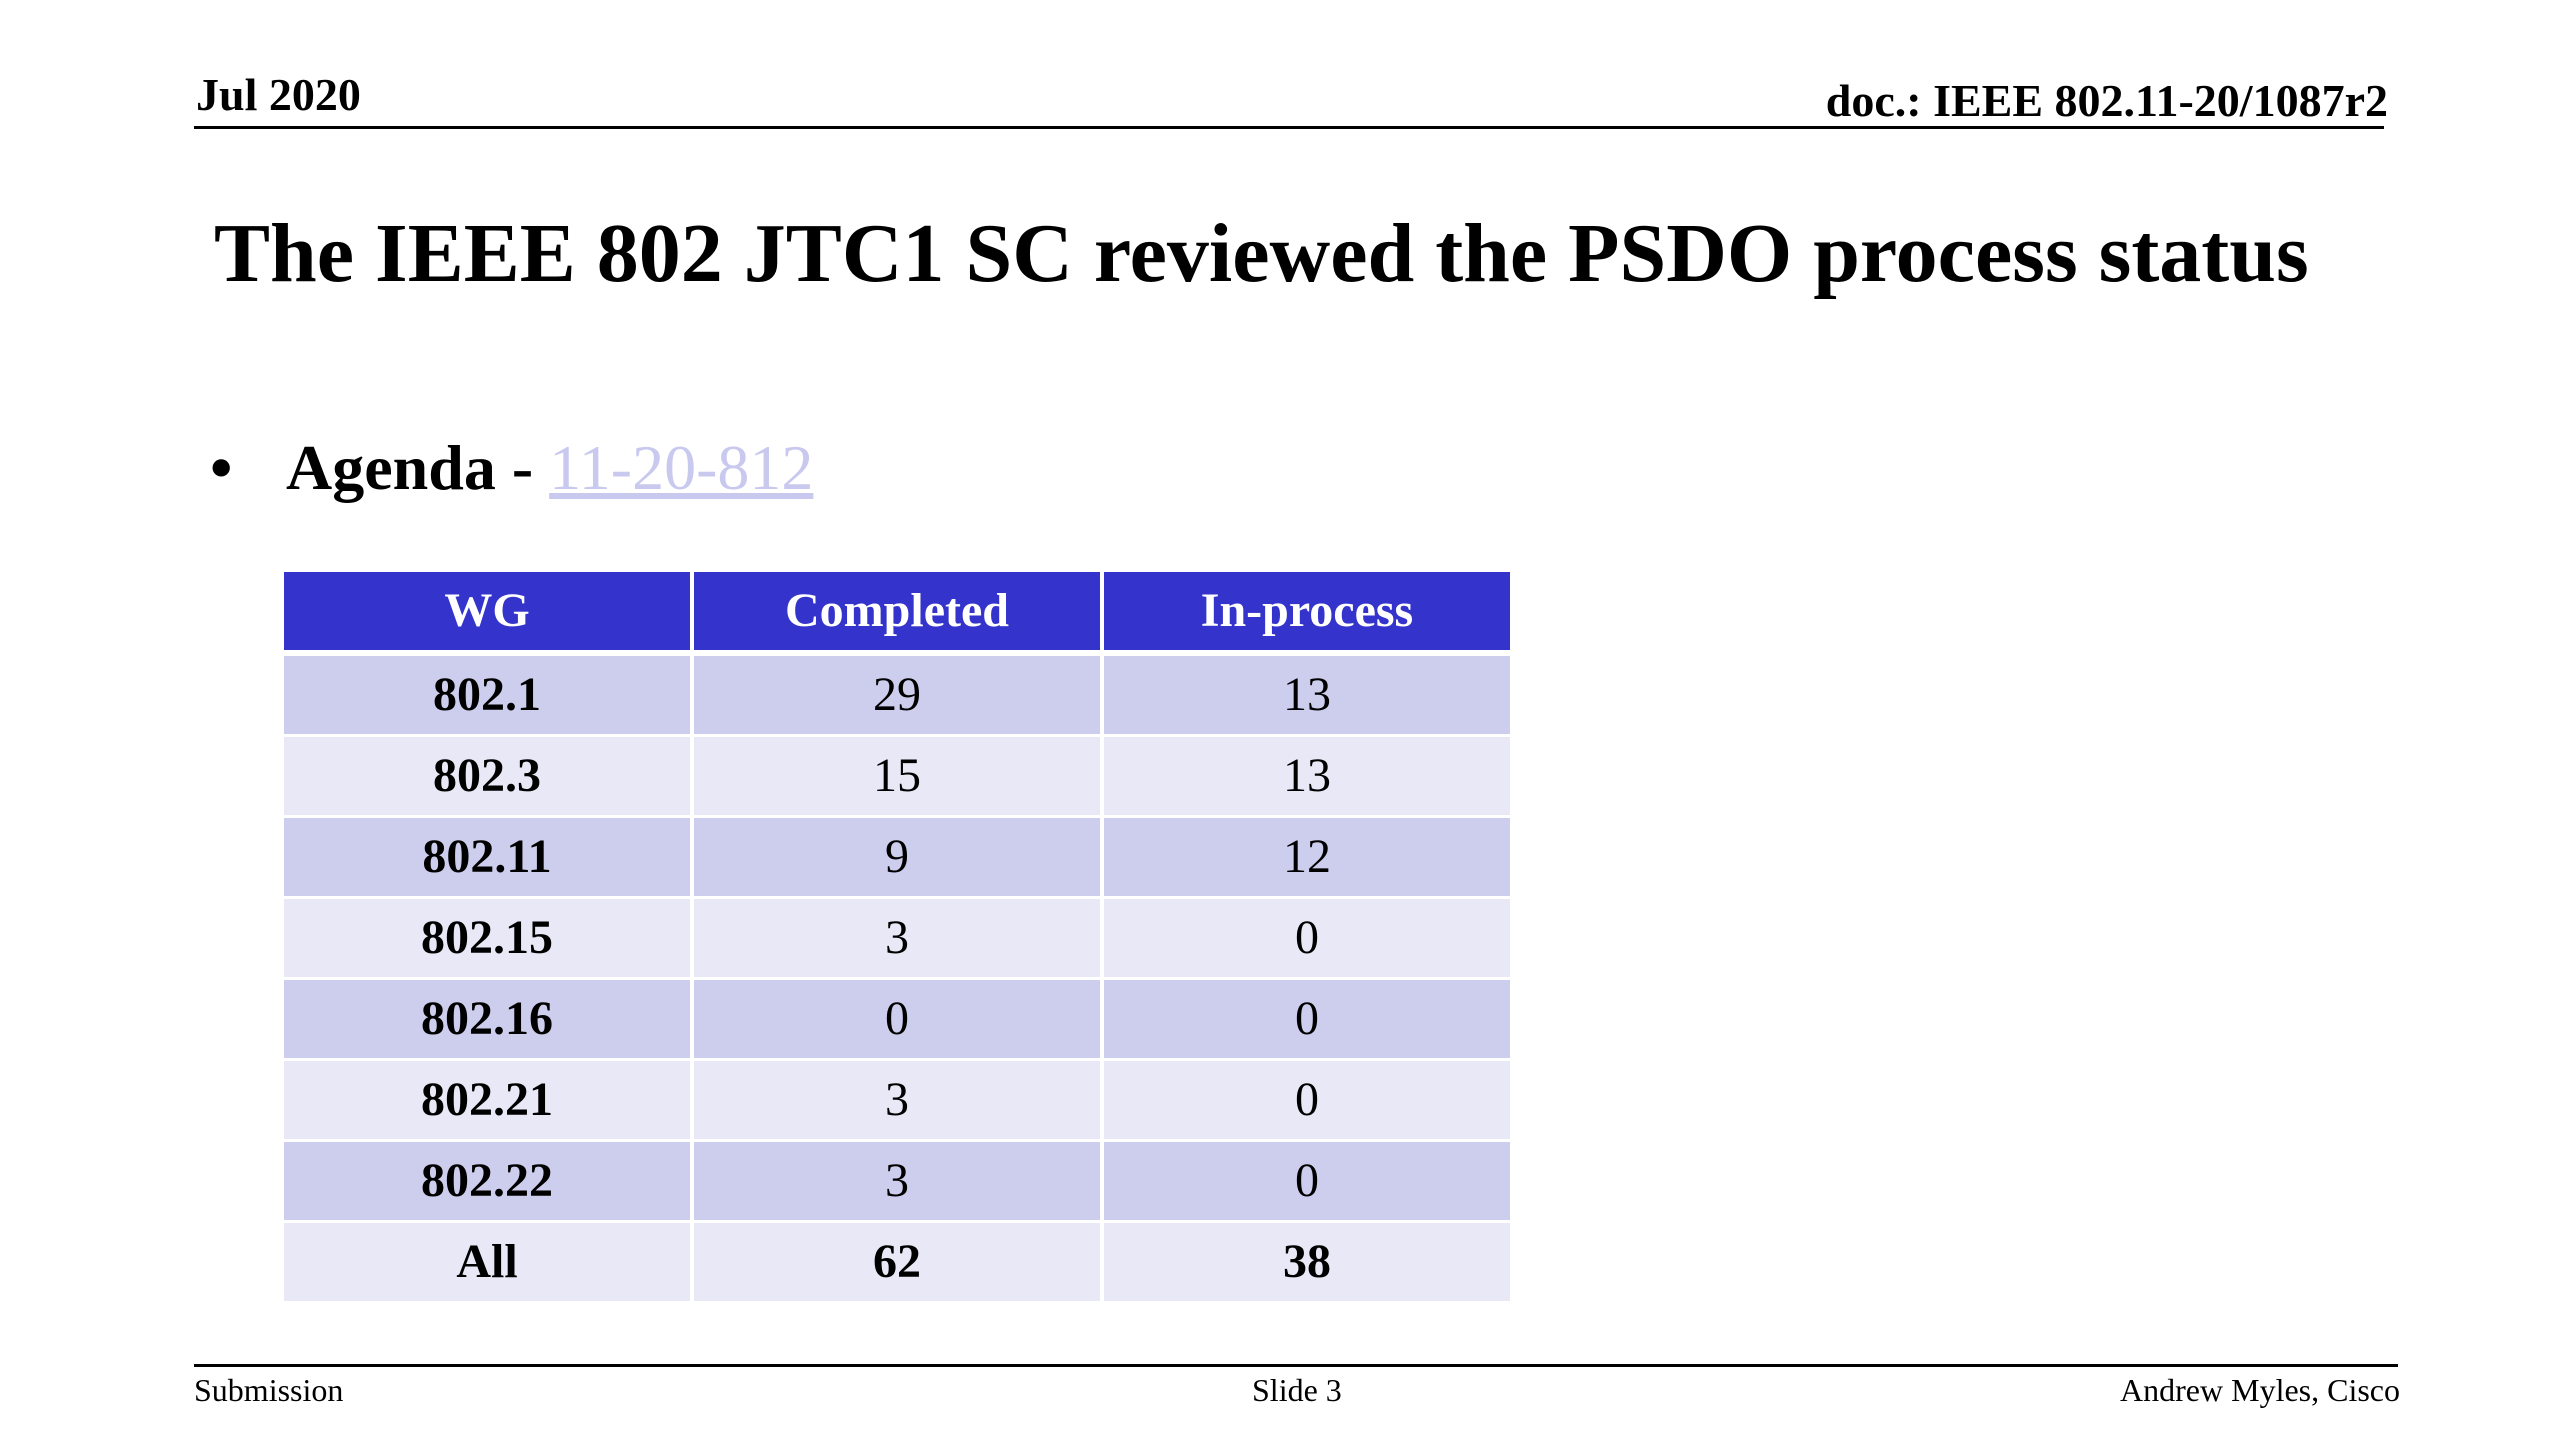 The width and height of the screenshot is (2560, 1440). What do you see at coordinates (1289, 127) in the screenshot?
I see `header-divider` at bounding box center [1289, 127].